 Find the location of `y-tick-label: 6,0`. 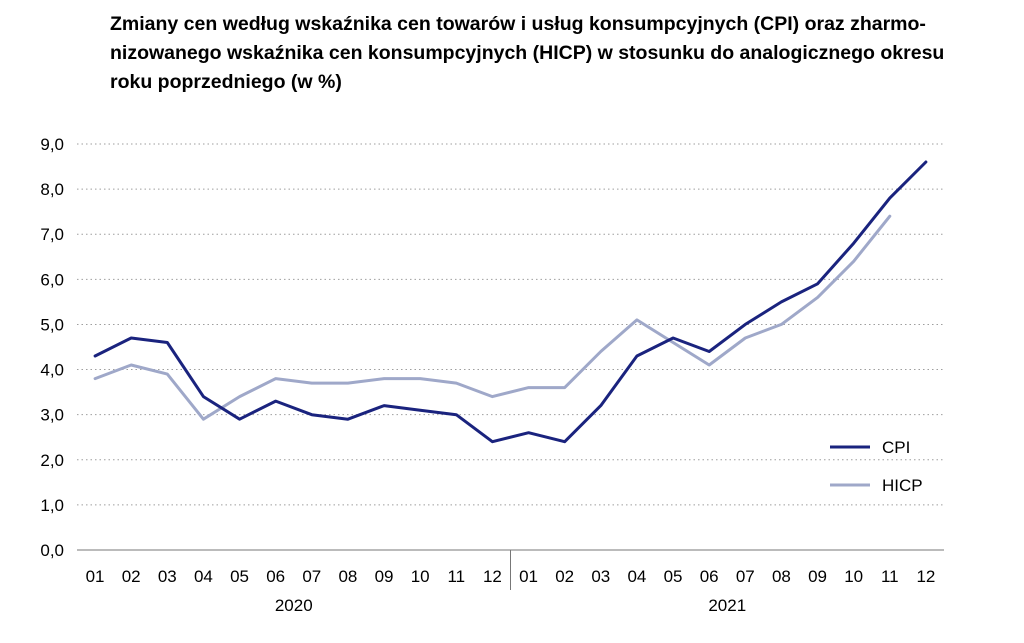

y-tick-label: 6,0 is located at coordinates (52, 279).